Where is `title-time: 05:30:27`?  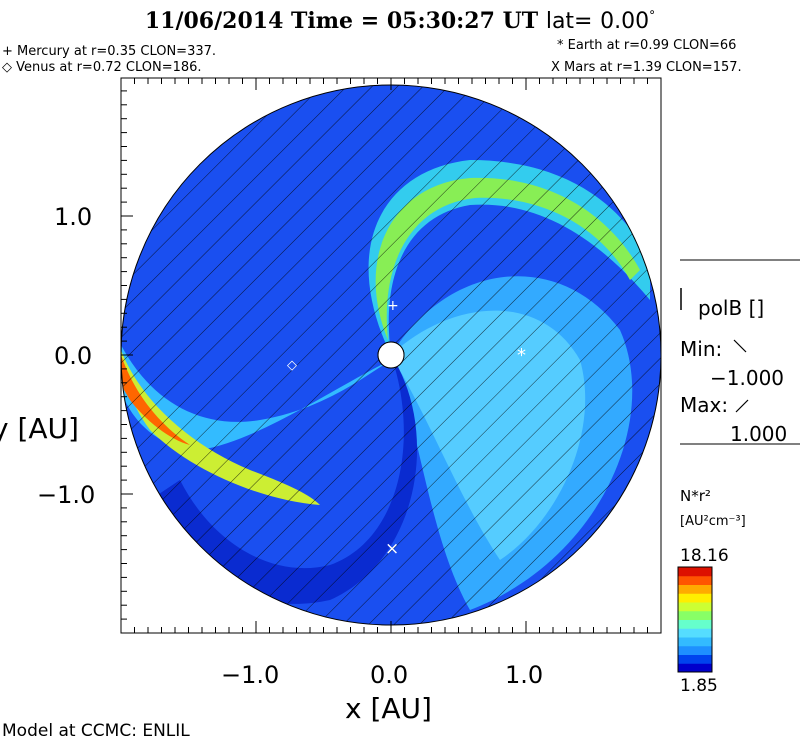
title-time: 05:30:27 is located at coordinates (440, 21).